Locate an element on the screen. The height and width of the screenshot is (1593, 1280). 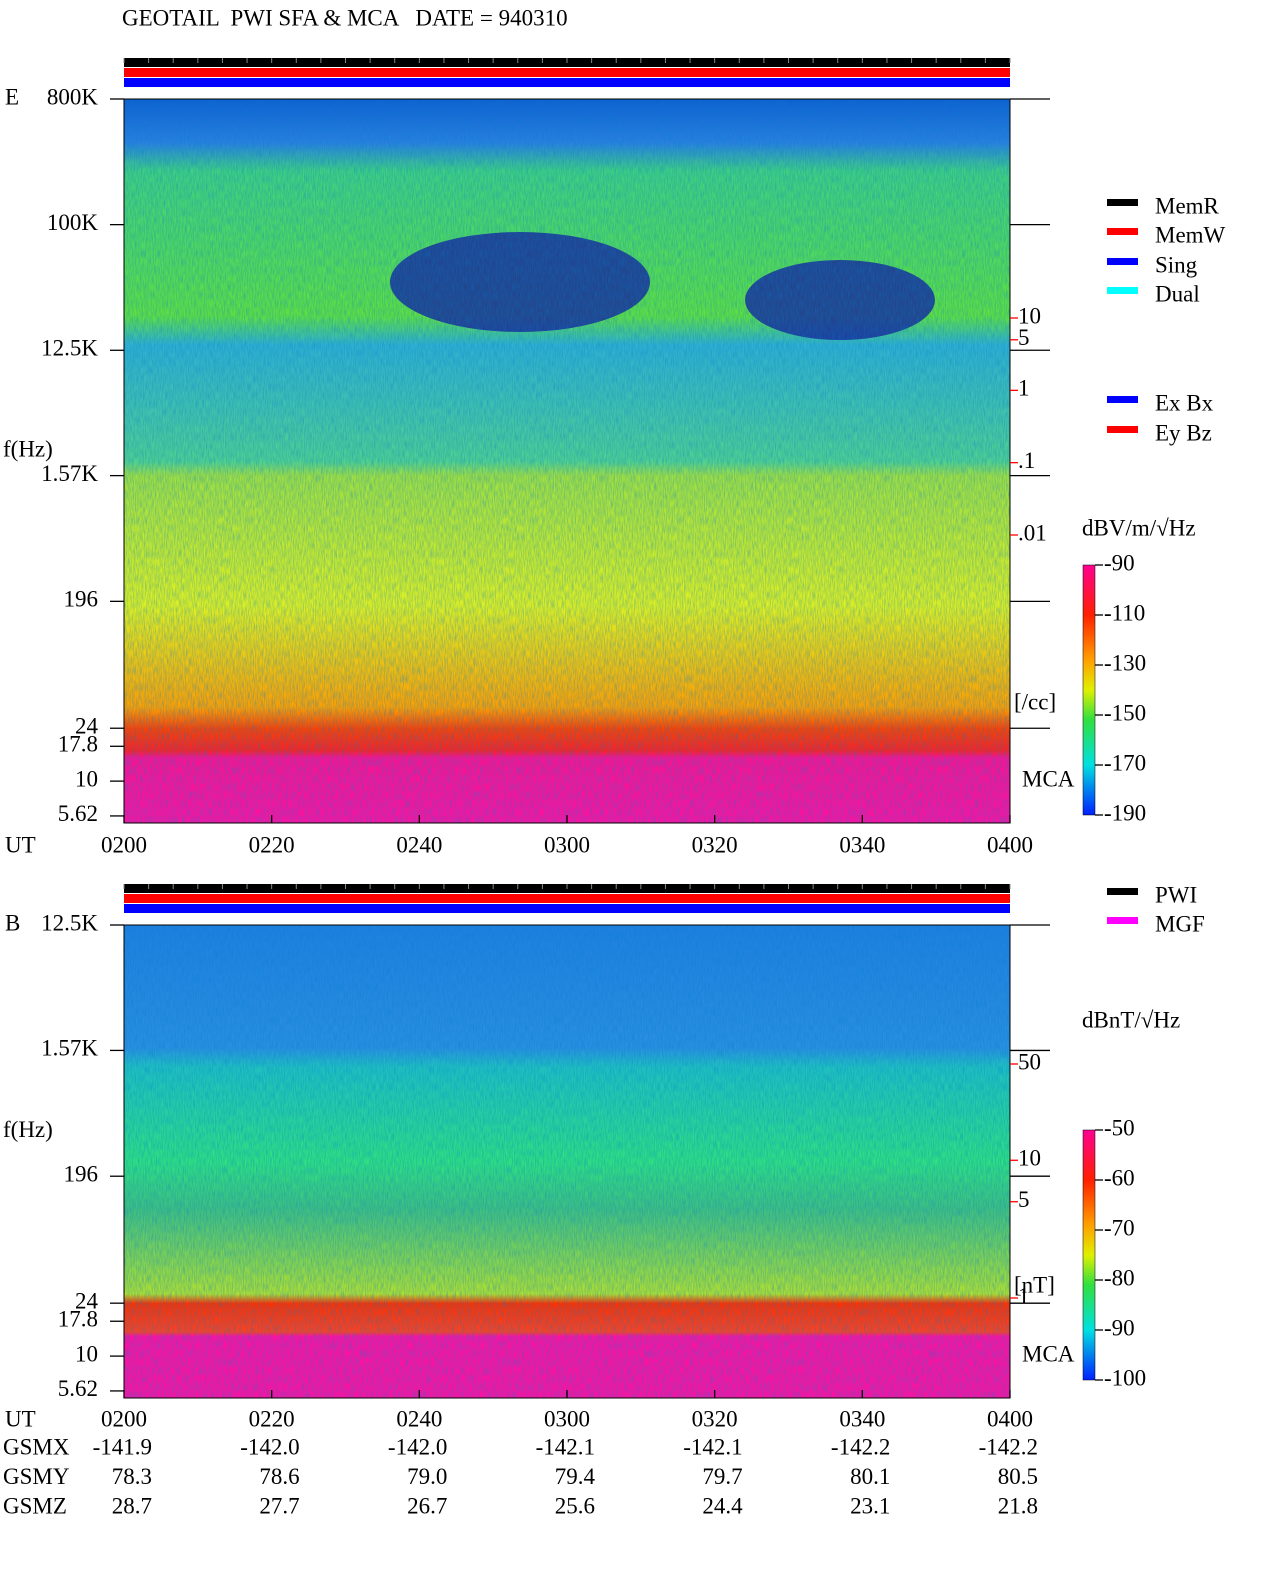
colorbar-tick-label: -170 is located at coordinates (1125, 762).